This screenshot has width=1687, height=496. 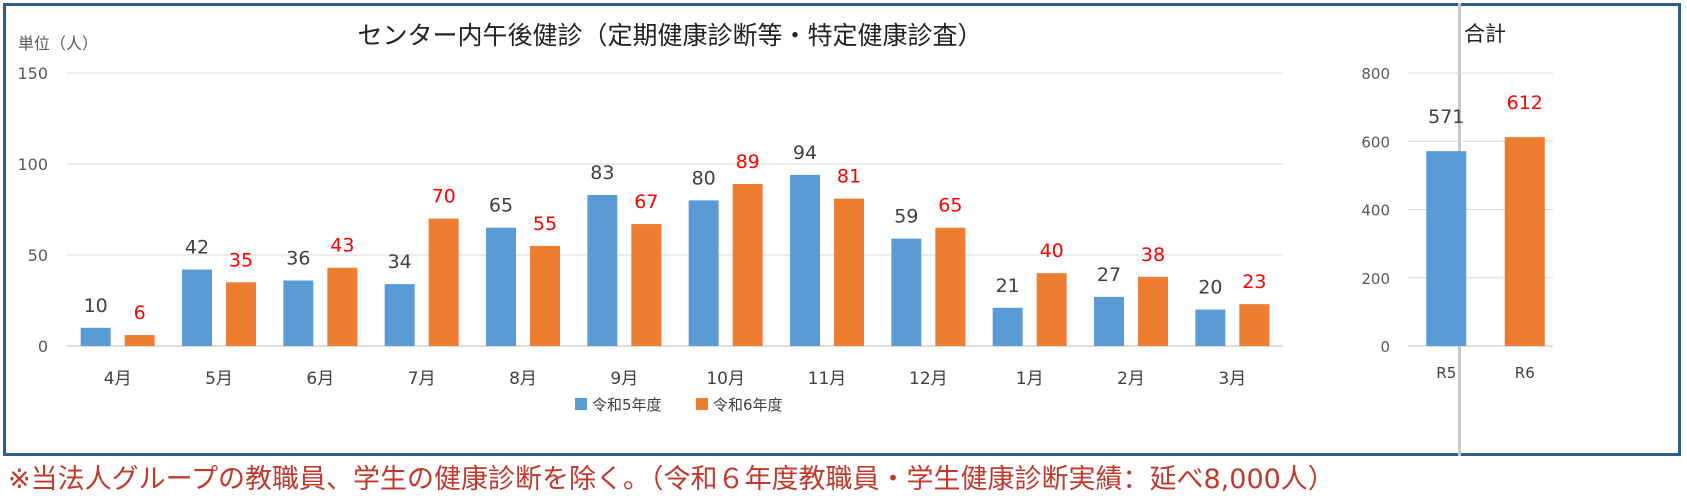 I want to click on x-tick-label: 9月, so click(x=624, y=379).